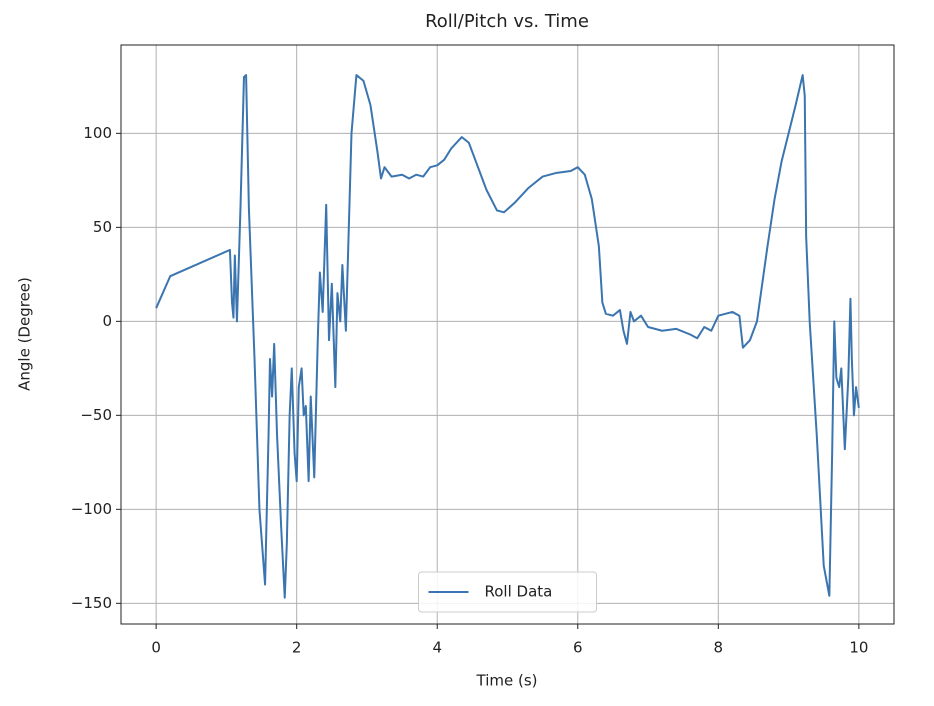  I want to click on y-tick-label: 50, so click(102, 227).